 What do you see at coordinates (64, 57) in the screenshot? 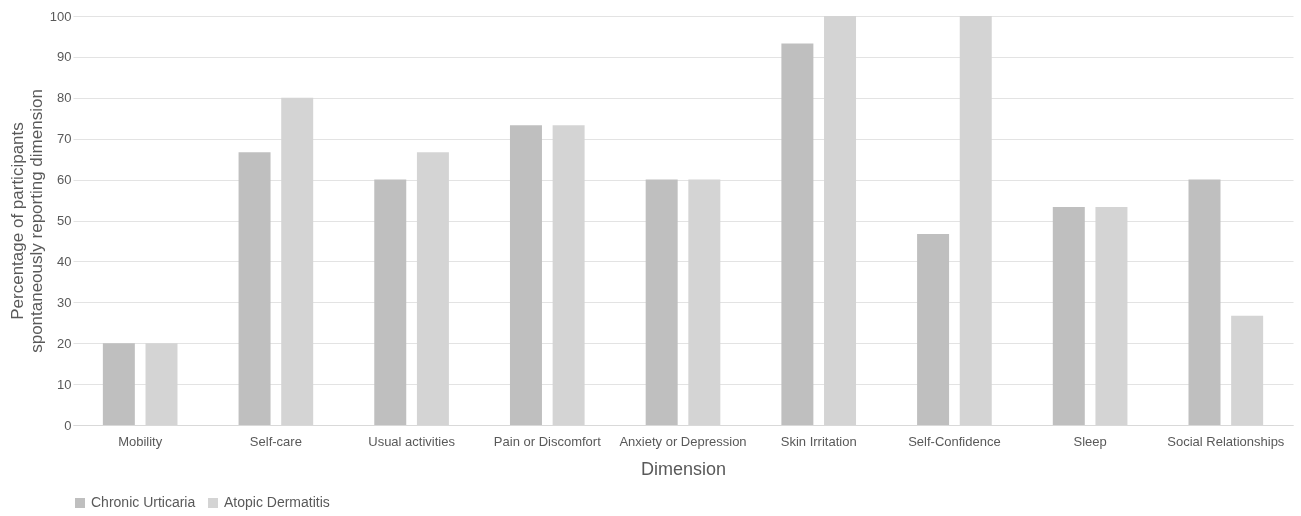
I see `y-tick-label: 90` at bounding box center [64, 57].